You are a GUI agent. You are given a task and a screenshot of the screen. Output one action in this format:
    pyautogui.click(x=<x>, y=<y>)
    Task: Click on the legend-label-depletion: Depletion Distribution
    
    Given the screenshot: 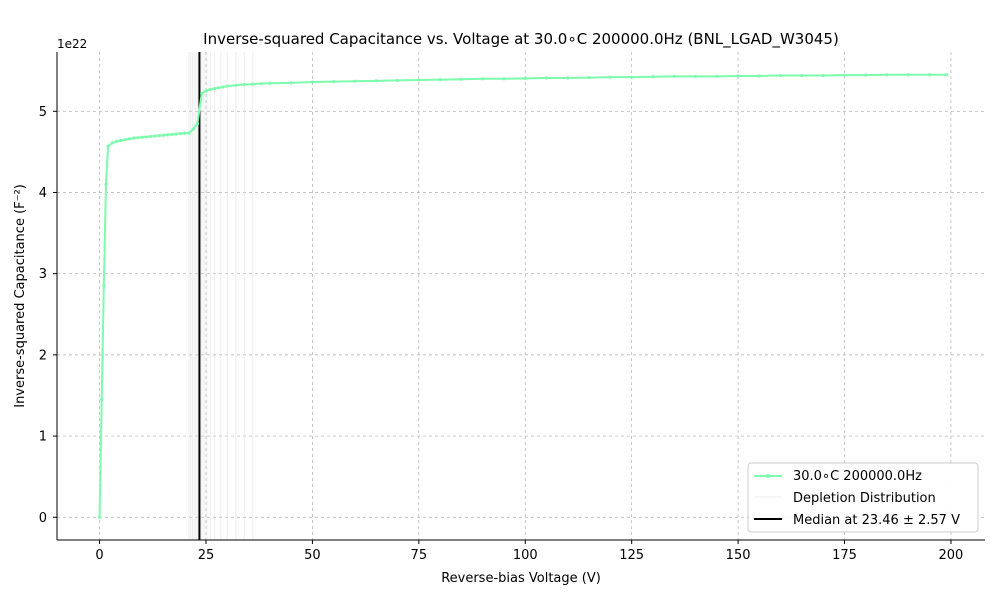 What is the action you would take?
    pyautogui.click(x=864, y=498)
    